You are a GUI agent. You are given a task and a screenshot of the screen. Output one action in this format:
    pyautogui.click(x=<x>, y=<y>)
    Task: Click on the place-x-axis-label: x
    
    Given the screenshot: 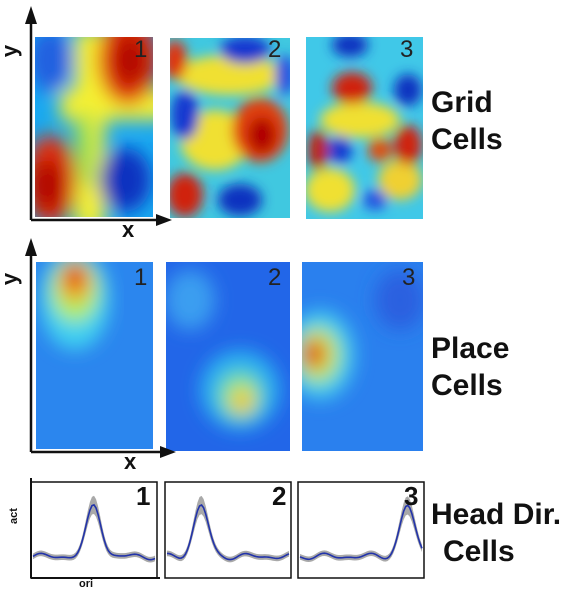 What is the action you would take?
    pyautogui.click(x=130, y=461)
    